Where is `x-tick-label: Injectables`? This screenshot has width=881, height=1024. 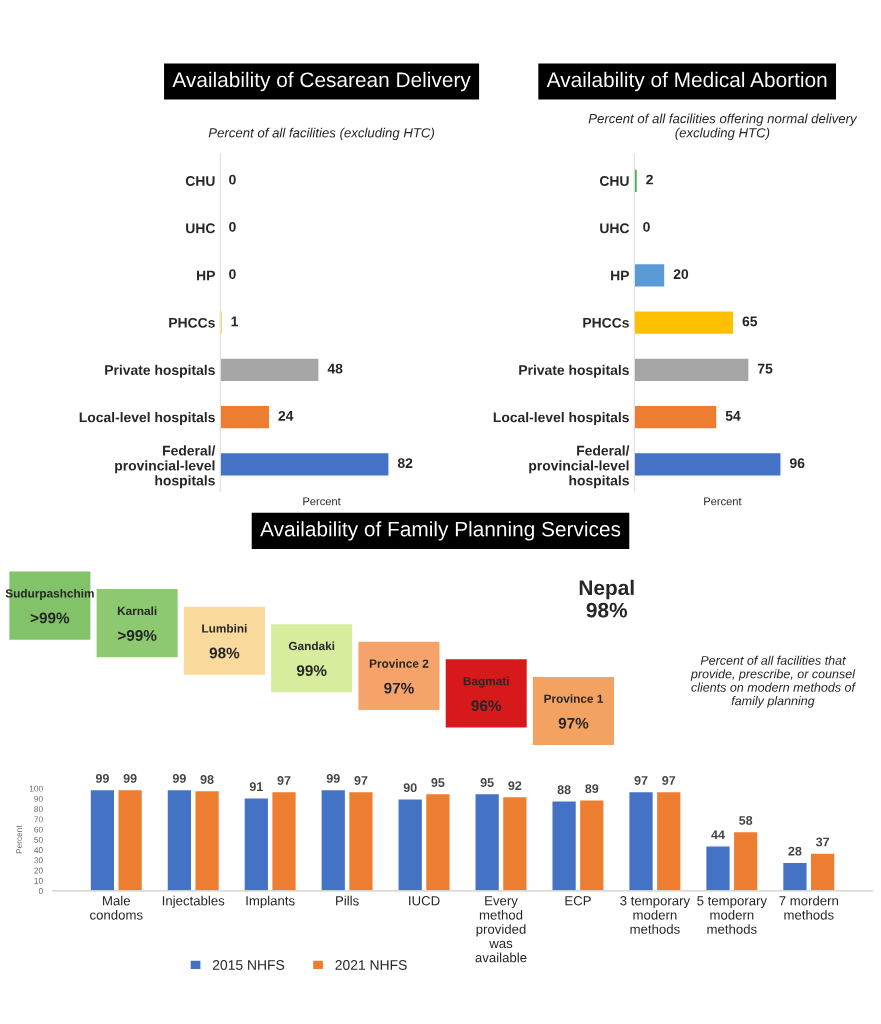
x-tick-label: Injectables is located at coordinates (193, 902).